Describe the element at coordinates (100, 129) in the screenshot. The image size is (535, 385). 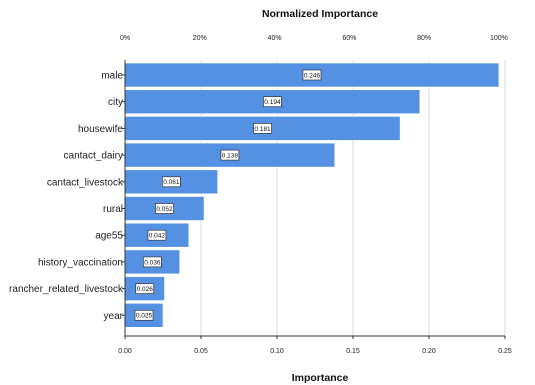
I see `category-label: housewife` at that location.